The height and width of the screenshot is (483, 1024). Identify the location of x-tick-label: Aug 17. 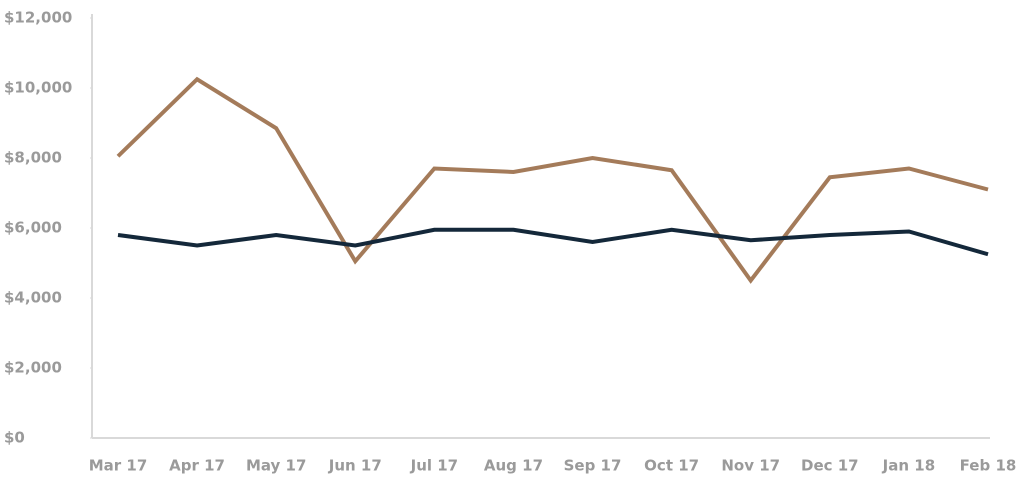
(513, 466).